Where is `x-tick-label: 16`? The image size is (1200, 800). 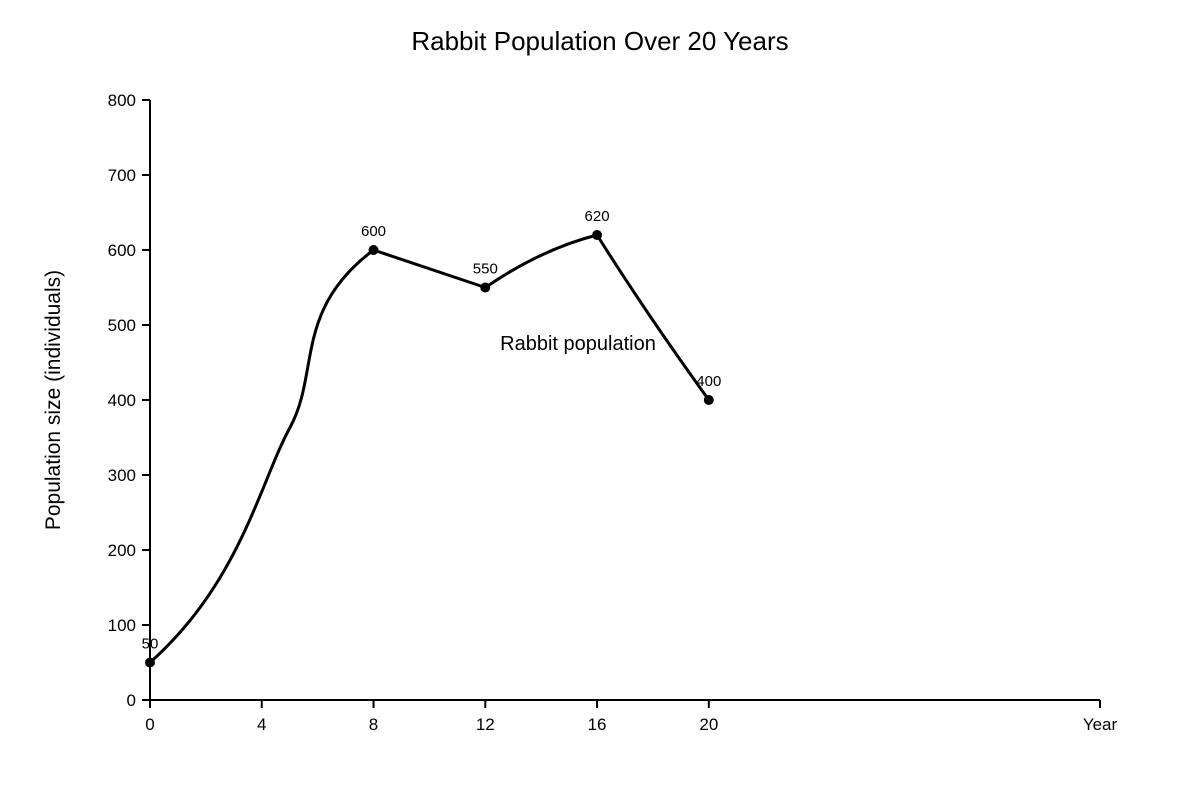 x-tick-label: 16 is located at coordinates (597, 724).